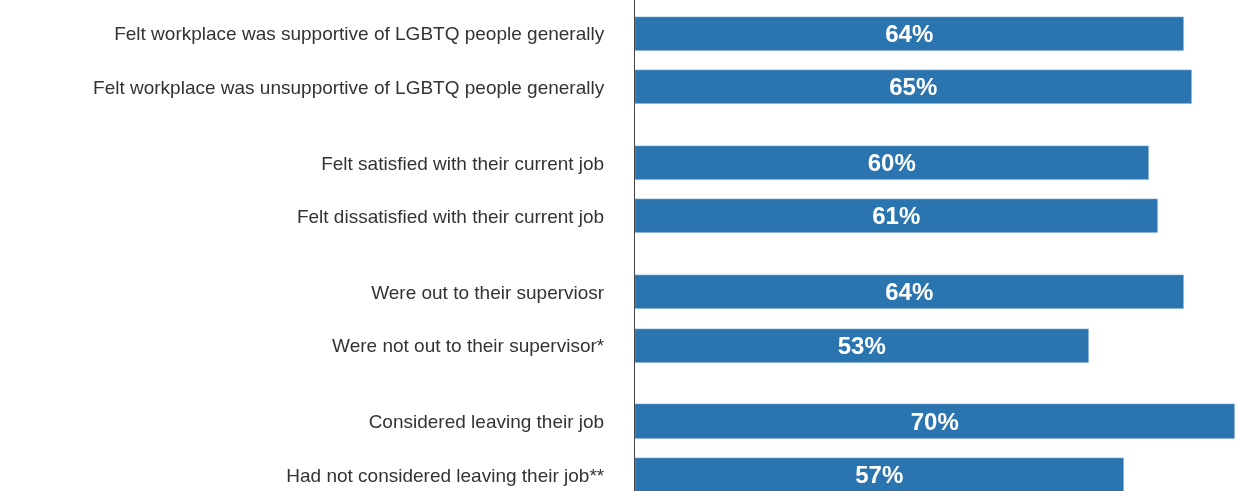 The width and height of the screenshot is (1238, 491). What do you see at coordinates (450, 217) in the screenshot?
I see `y-tick-label: Felt dissatisfied with their current job` at bounding box center [450, 217].